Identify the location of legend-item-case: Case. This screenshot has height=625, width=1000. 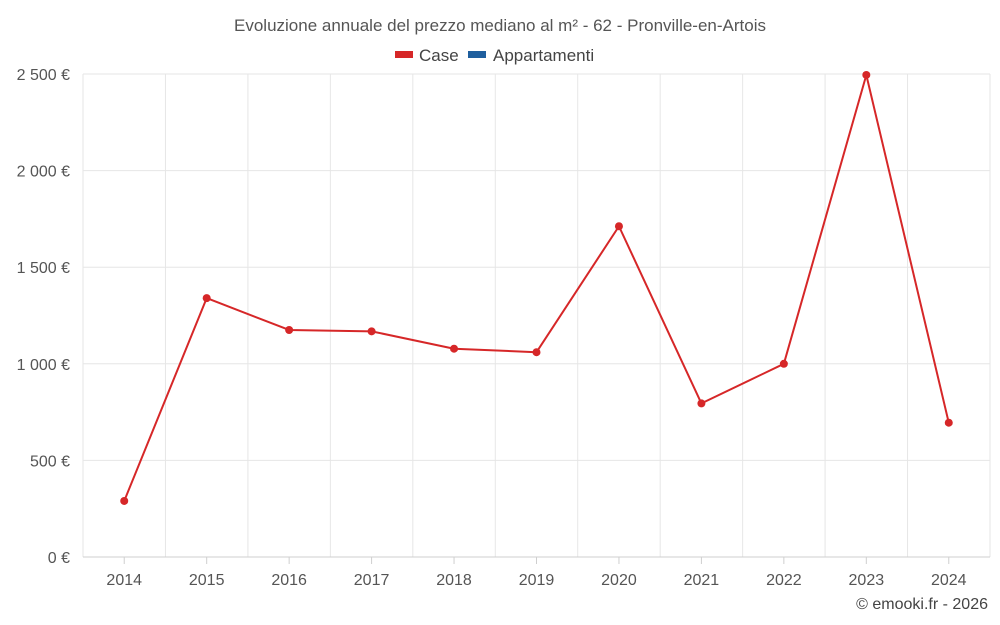
(427, 55).